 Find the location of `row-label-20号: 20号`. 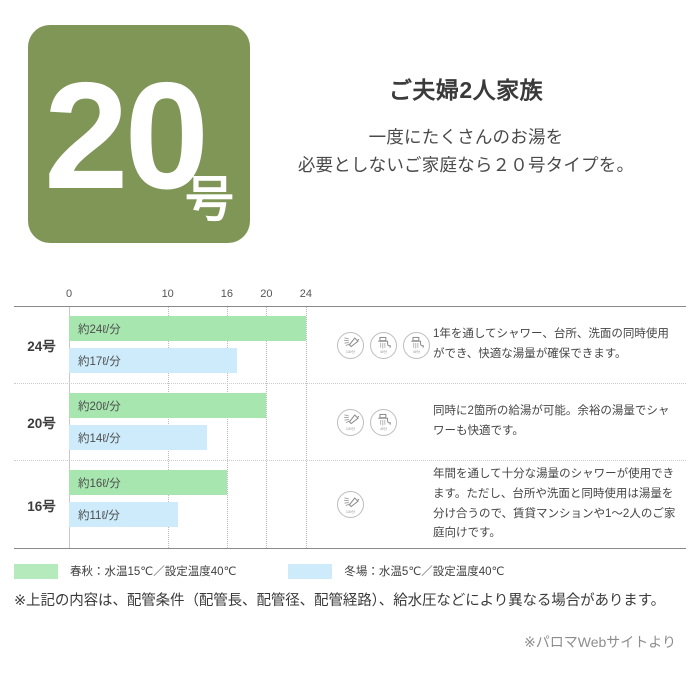

row-label-20号: 20号 is located at coordinates (41, 423).